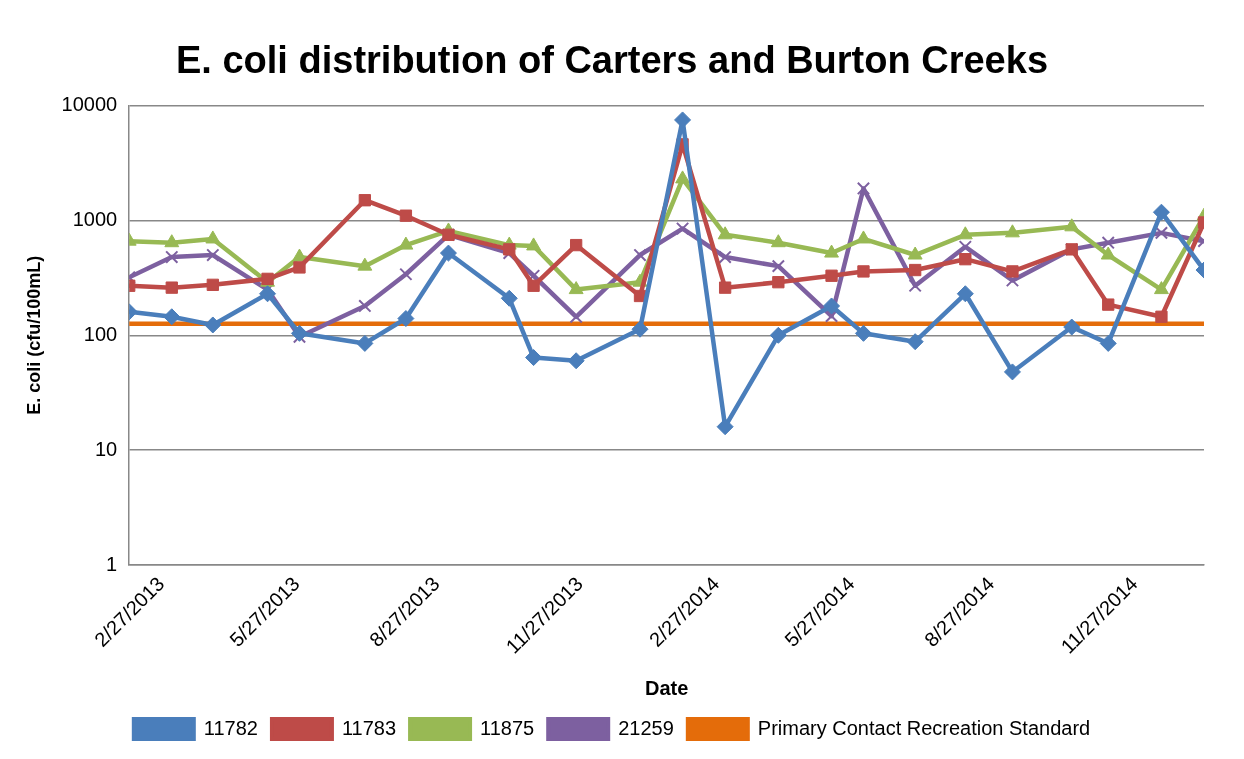 This screenshot has width=1244, height=759. I want to click on y-tick-label: 10, so click(106, 448).